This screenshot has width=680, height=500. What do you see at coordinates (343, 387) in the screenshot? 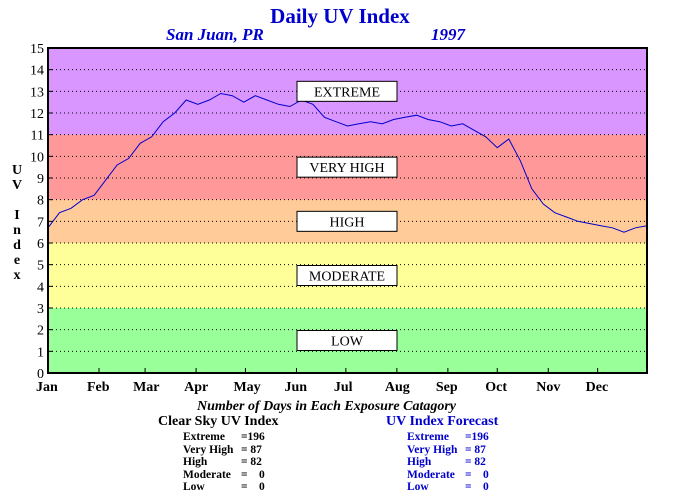
I see `x-tick-label: Jul` at bounding box center [343, 387].